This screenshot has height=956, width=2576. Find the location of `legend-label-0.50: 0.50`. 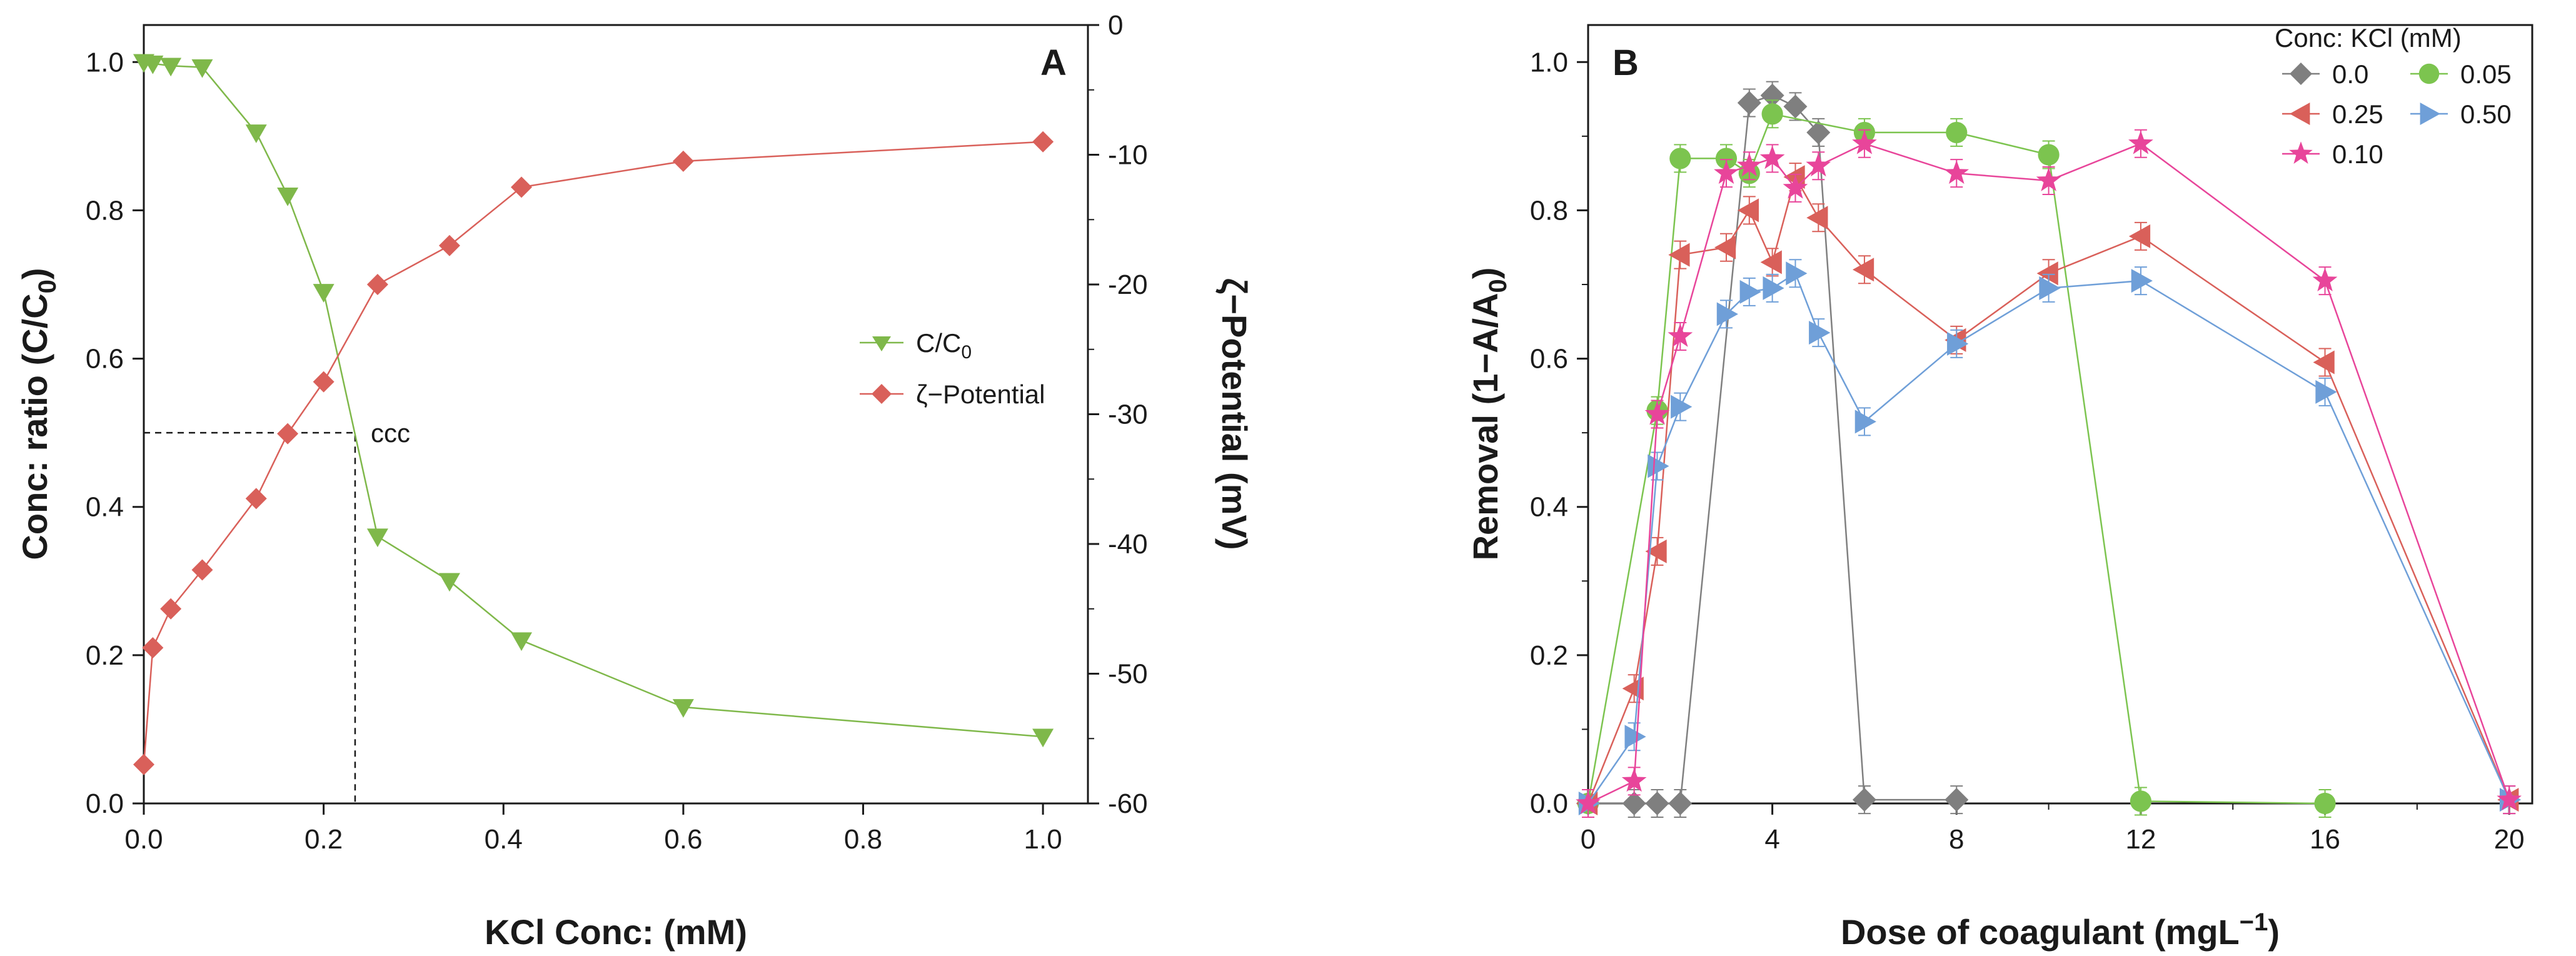

legend-label-0.50: 0.50 is located at coordinates (2486, 114).